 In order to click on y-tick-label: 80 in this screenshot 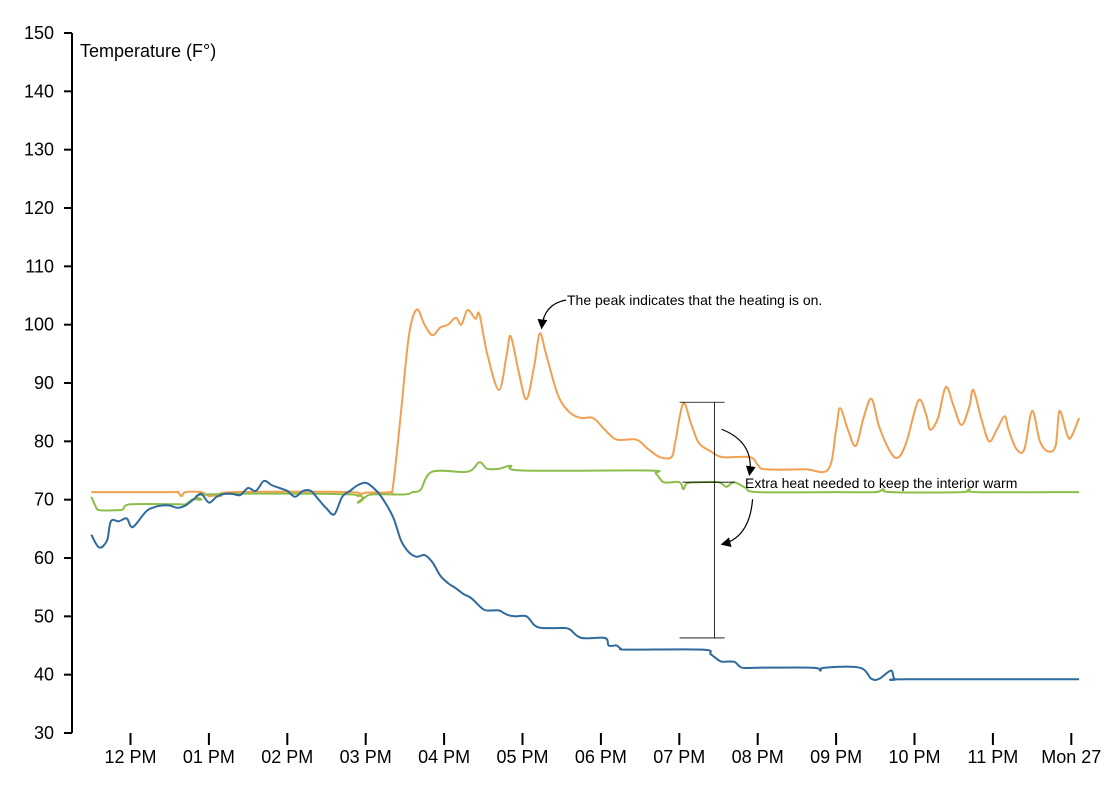, I will do `click(44, 441)`.